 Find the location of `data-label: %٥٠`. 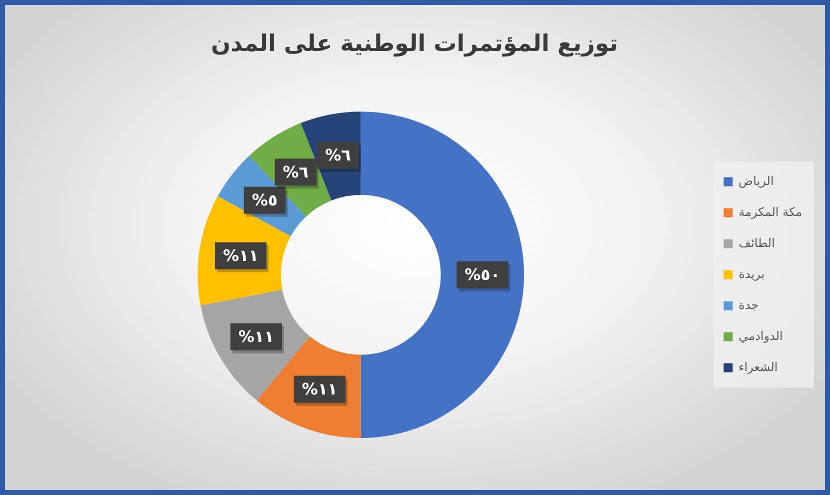

data-label: %٥٠ is located at coordinates (482, 274).